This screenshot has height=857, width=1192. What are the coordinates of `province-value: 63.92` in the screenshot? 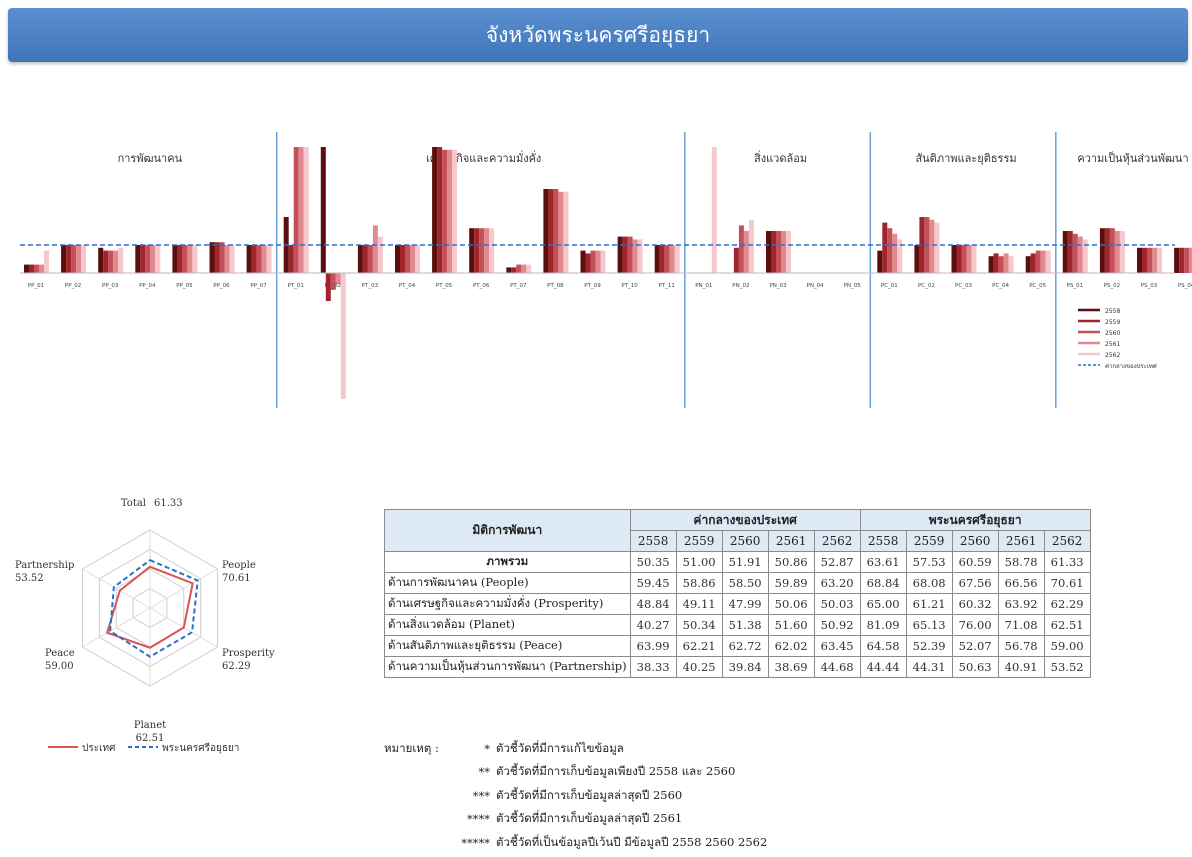 It's located at (1021, 604).